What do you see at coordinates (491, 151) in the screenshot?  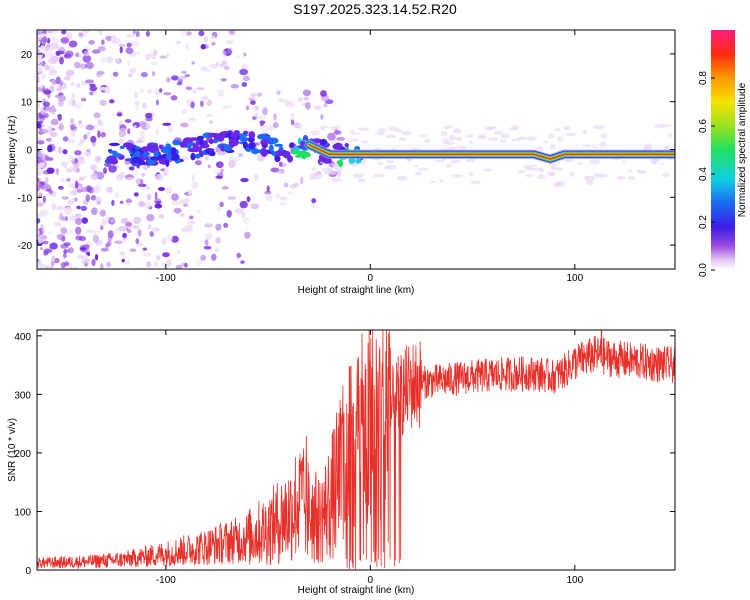 I see `signal-ridge-band` at bounding box center [491, 151].